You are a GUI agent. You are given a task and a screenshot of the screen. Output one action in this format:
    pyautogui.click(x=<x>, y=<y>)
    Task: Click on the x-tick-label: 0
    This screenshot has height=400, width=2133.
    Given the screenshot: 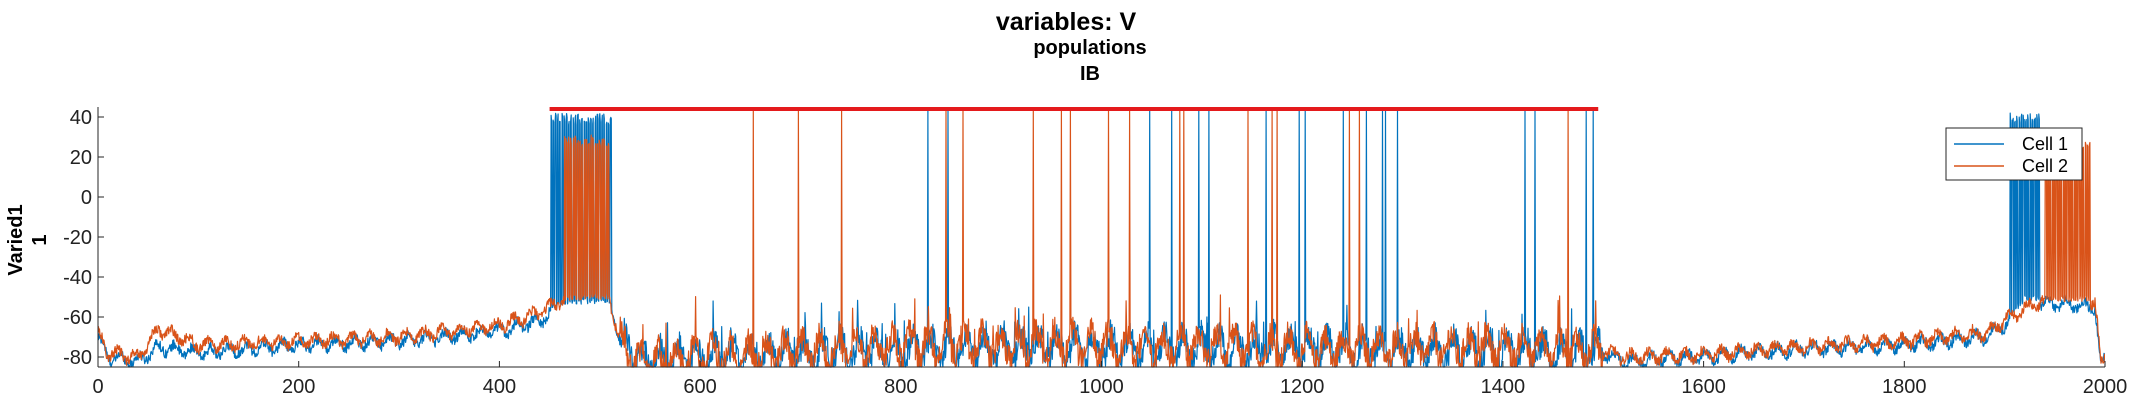 What is the action you would take?
    pyautogui.click(x=97, y=387)
    